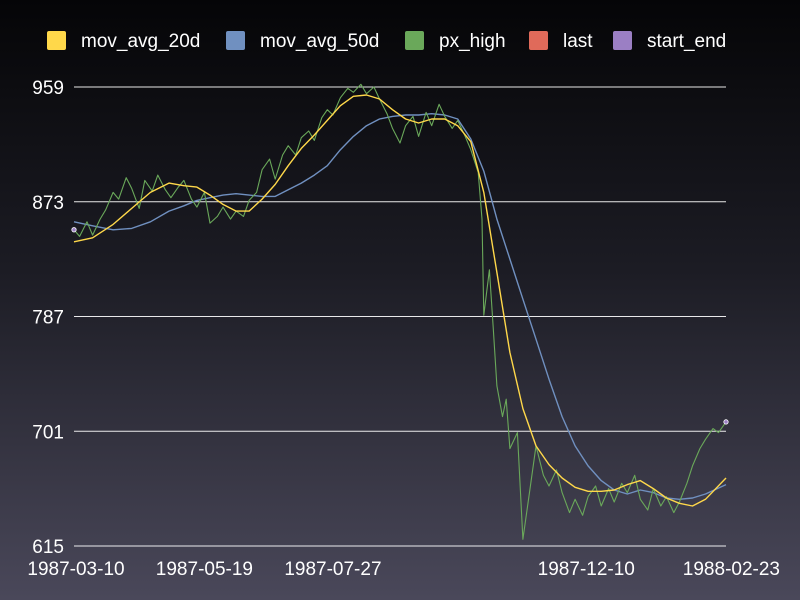 This screenshot has height=600, width=800. I want to click on x-tick-label: 1987-03-10, so click(75, 569).